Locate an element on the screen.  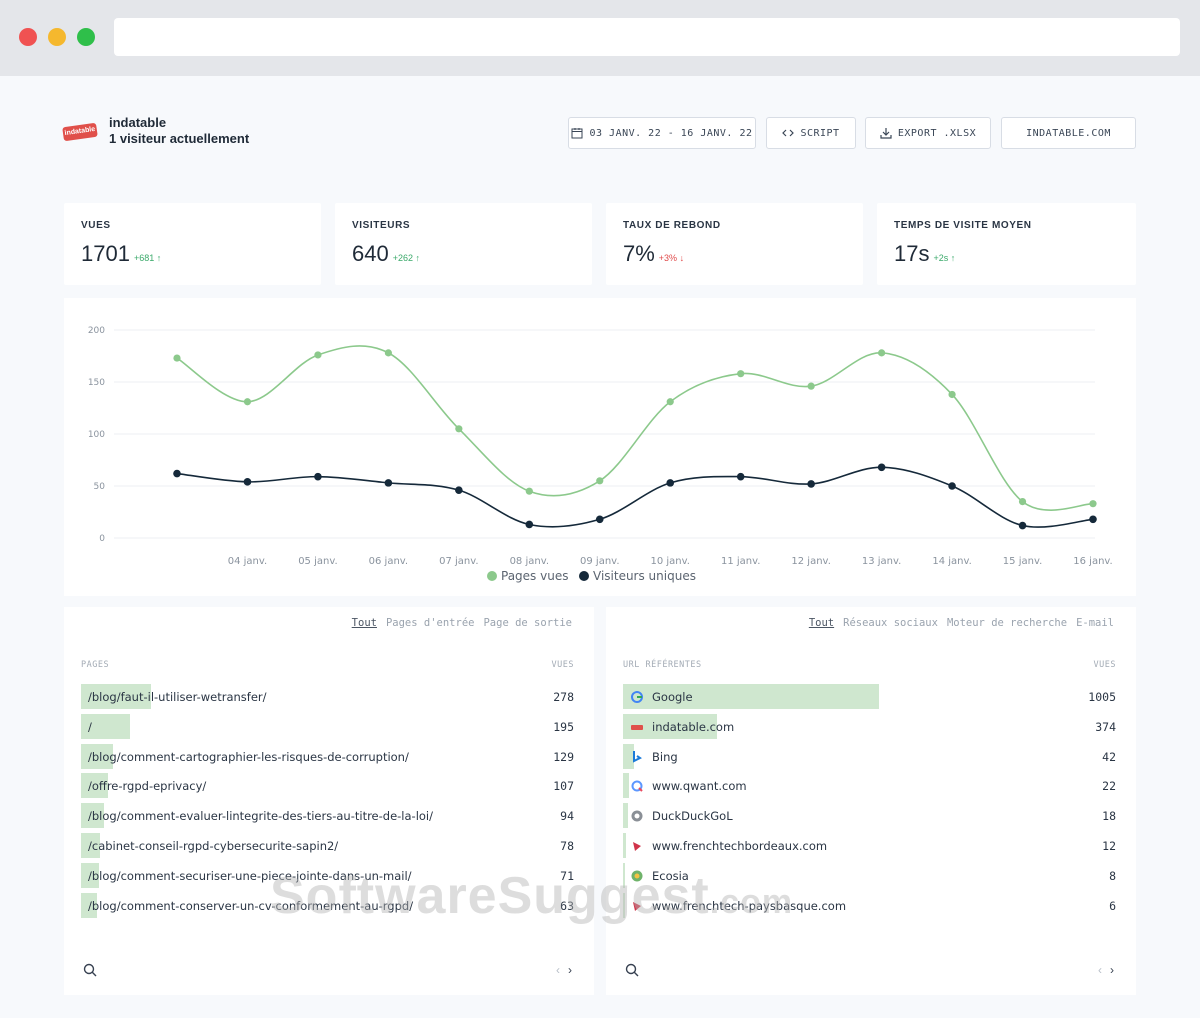
tab-réseaux-sociaux: Réseaux sociaux is located at coordinates (890, 623).